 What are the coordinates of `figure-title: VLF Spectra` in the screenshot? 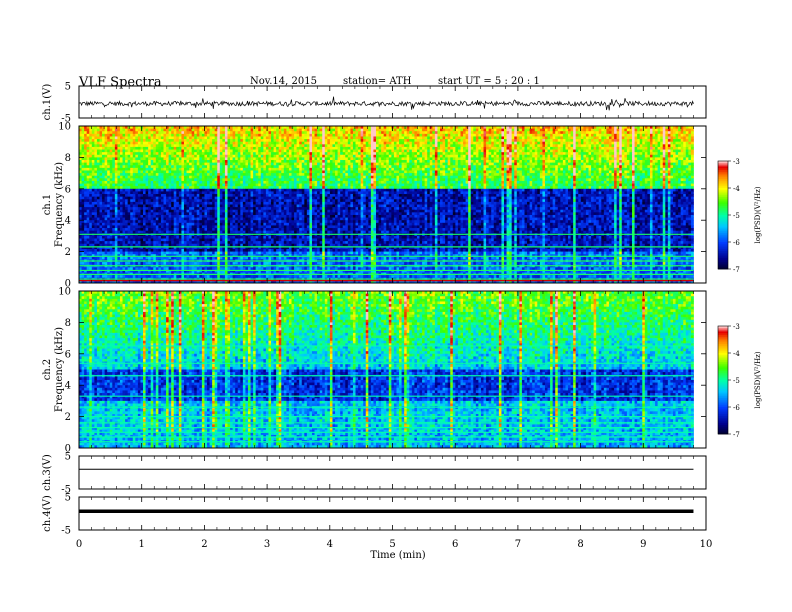 It's located at (120, 82).